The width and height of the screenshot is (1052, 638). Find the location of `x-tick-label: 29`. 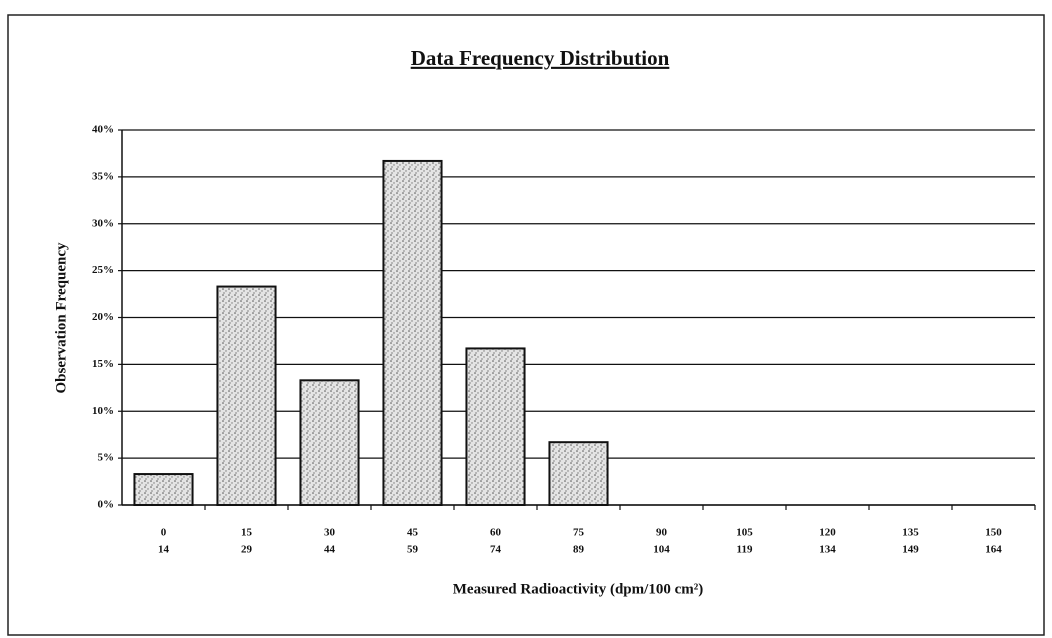

x-tick-label: 29 is located at coordinates (247, 550).